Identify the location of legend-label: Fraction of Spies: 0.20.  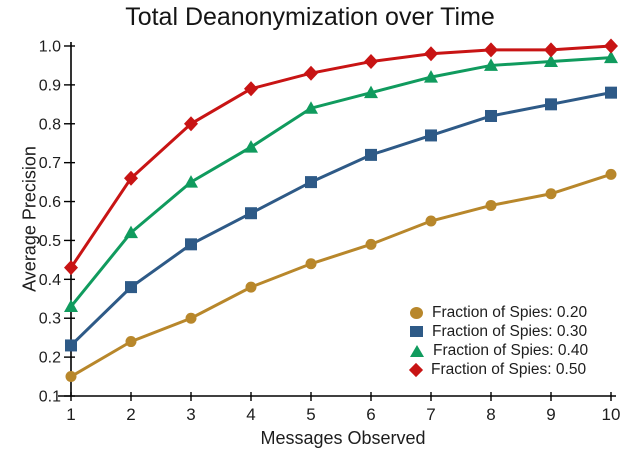
(510, 312).